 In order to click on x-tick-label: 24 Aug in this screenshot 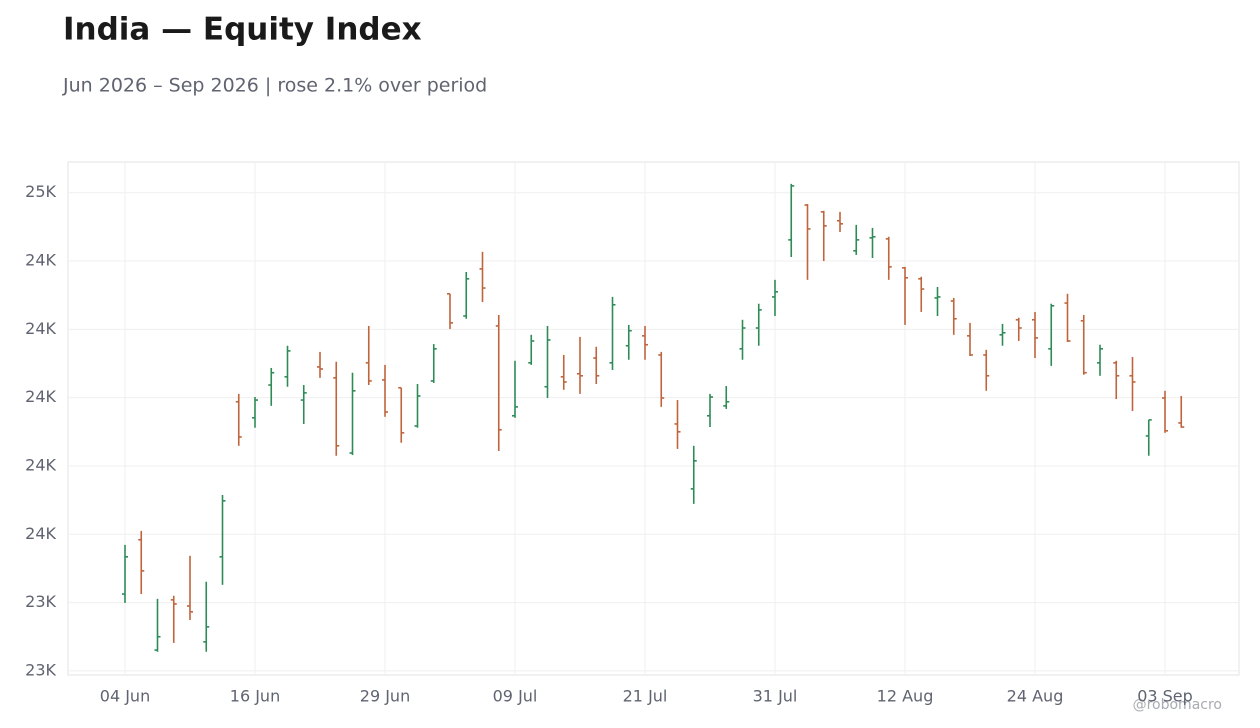, I will do `click(1035, 696)`.